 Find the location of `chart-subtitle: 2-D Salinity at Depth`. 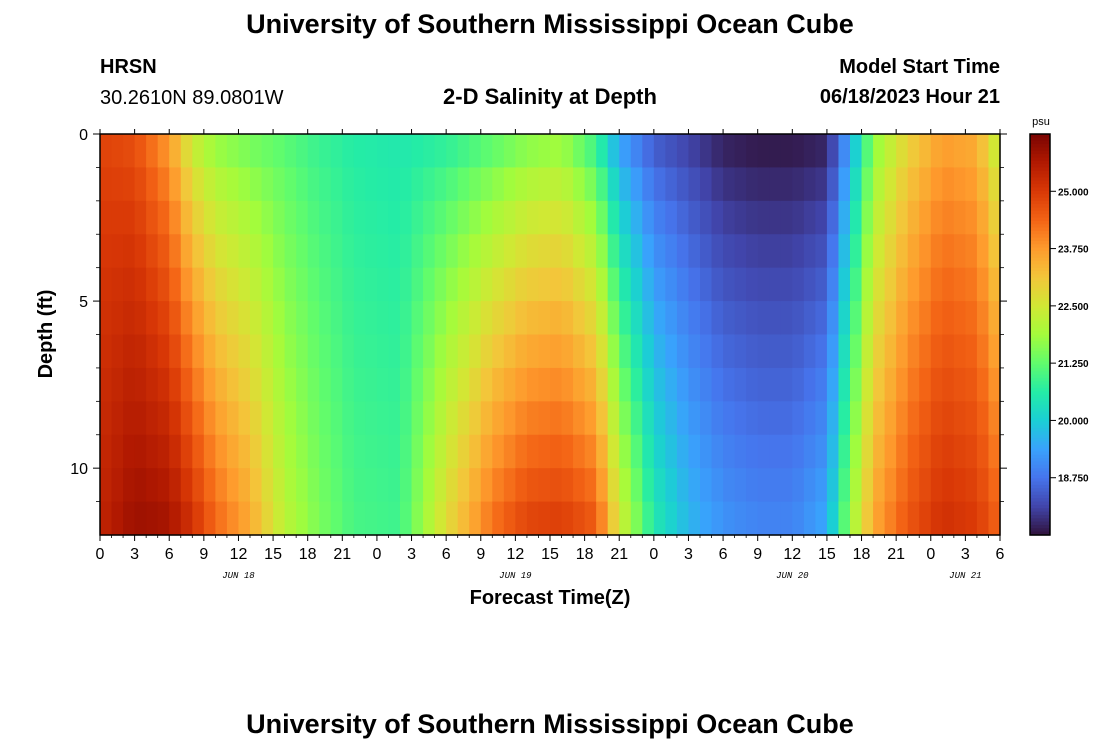

chart-subtitle: 2-D Salinity at Depth is located at coordinates (550, 96).